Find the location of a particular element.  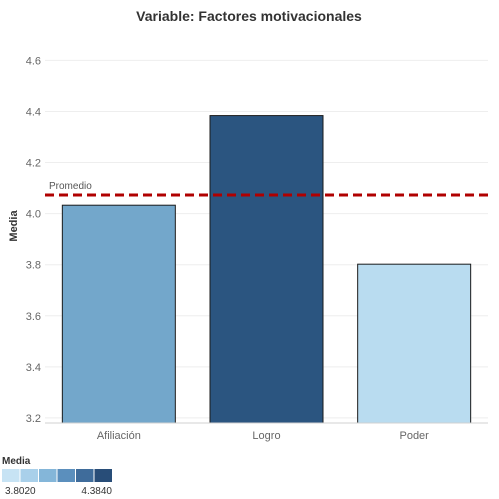

legend-swatches is located at coordinates (57, 475).